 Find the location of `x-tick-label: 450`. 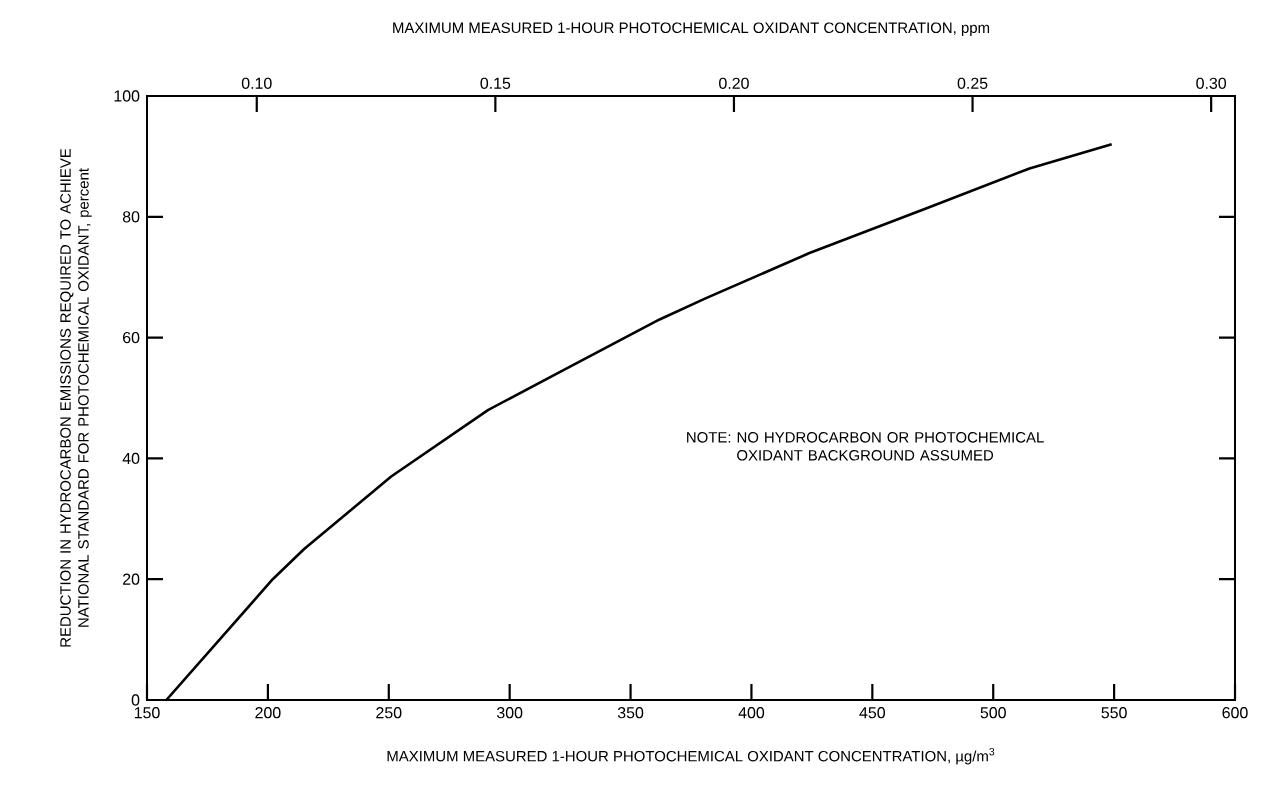

x-tick-label: 450 is located at coordinates (872, 713).